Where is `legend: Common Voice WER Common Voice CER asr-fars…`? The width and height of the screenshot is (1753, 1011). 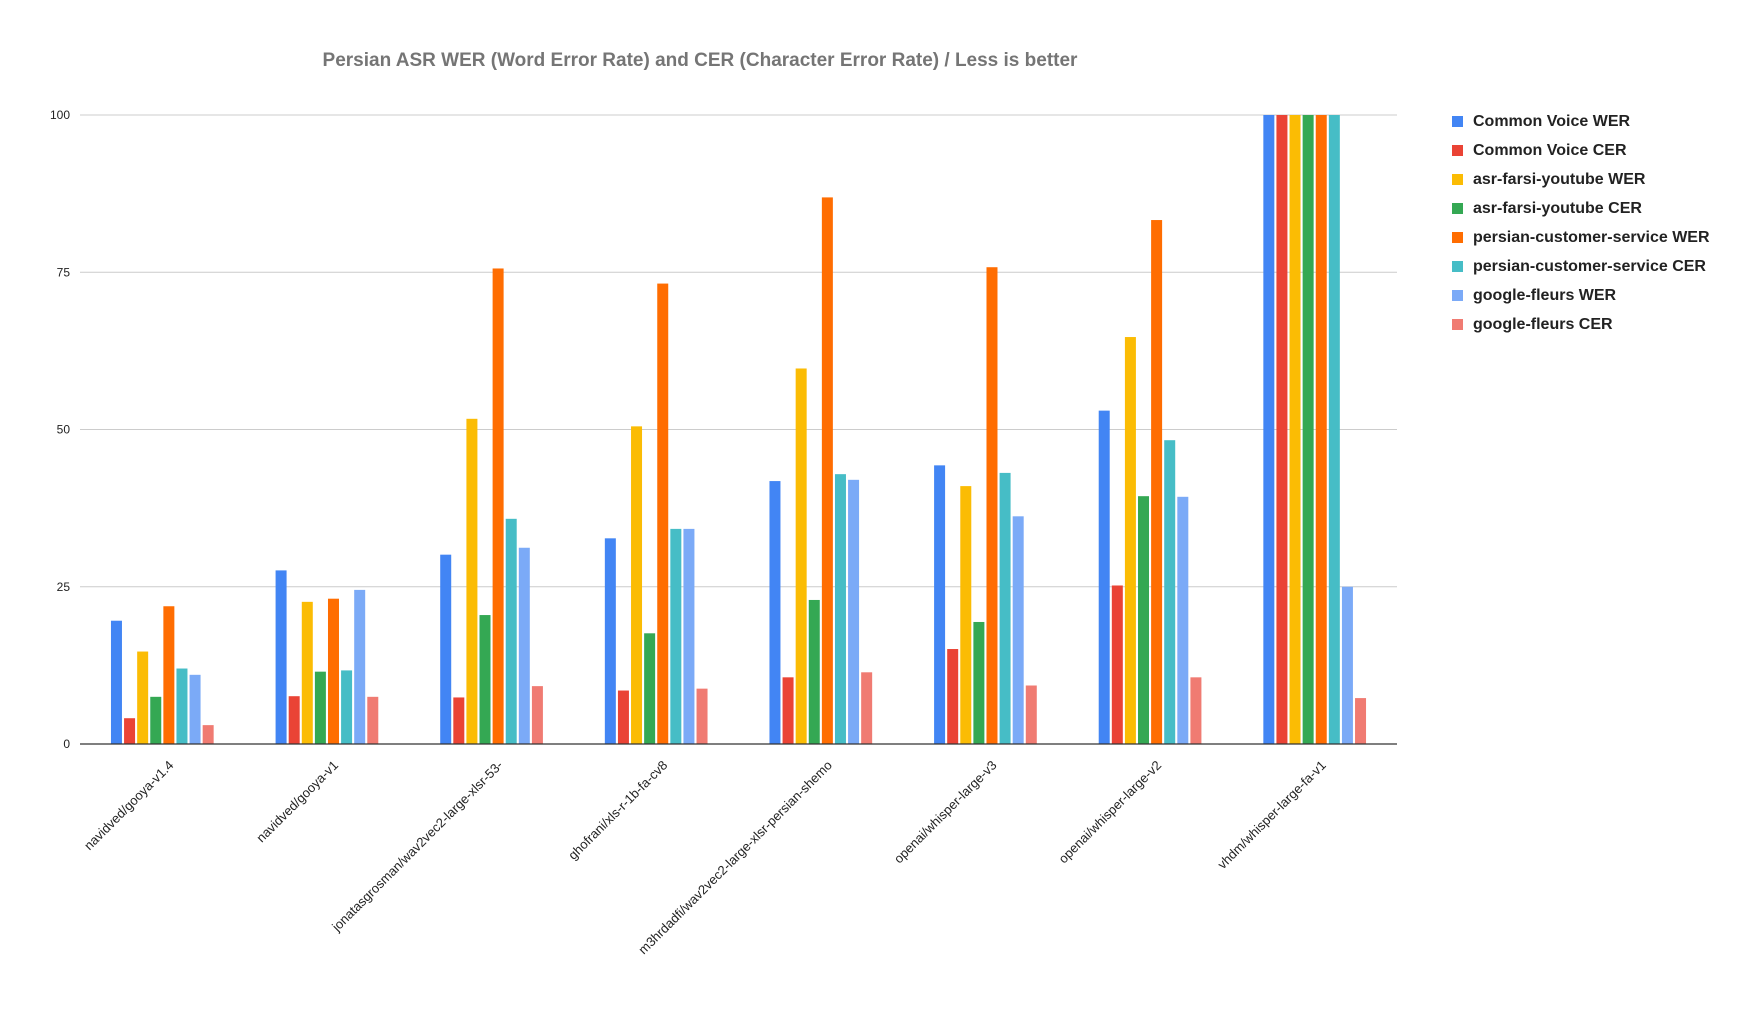 legend: Common Voice WER Common Voice CER asr-fars… is located at coordinates (1581, 223).